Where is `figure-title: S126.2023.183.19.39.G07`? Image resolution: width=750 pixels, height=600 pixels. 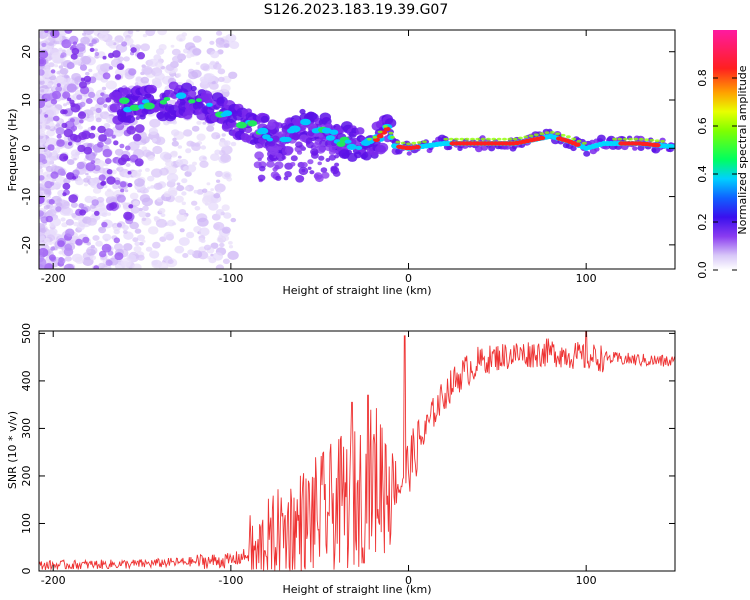
figure-title: S126.2023.183.19.39.G07 is located at coordinates (356, 10).